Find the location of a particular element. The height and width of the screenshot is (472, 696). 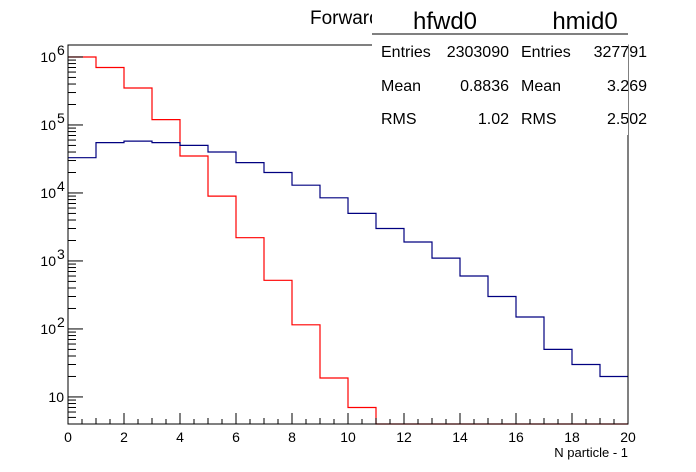

stats-entries-label-hmid0: Entries is located at coordinates (546, 52).